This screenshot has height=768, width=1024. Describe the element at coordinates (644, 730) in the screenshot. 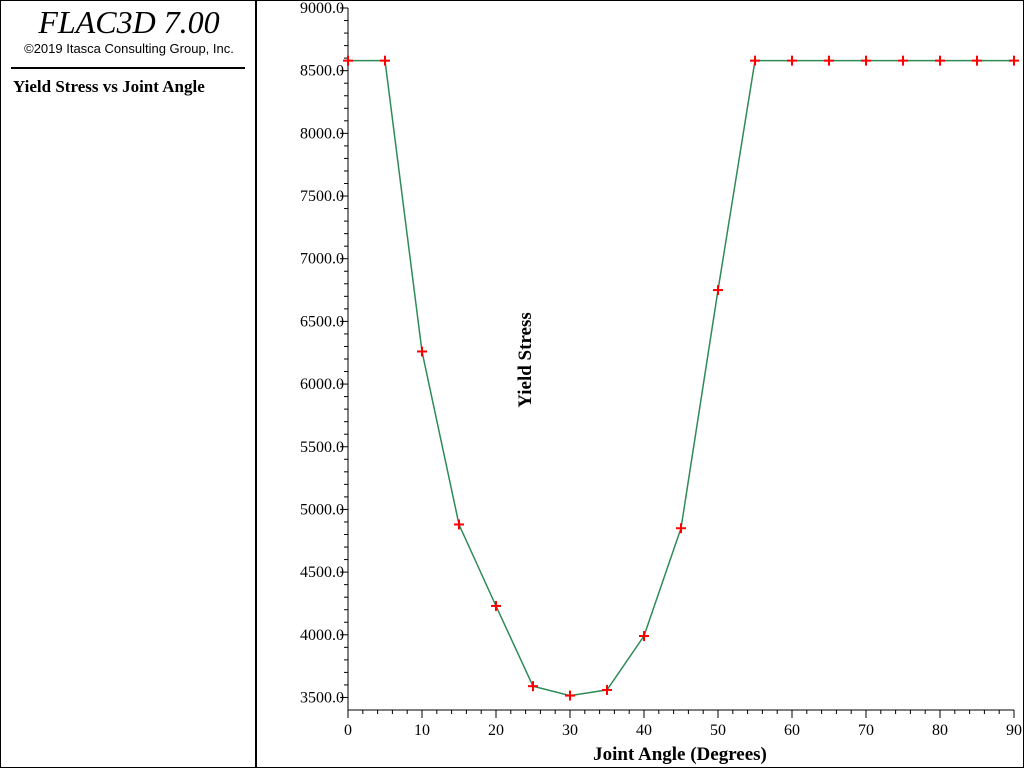

I see `x-tick-label: 40` at that location.